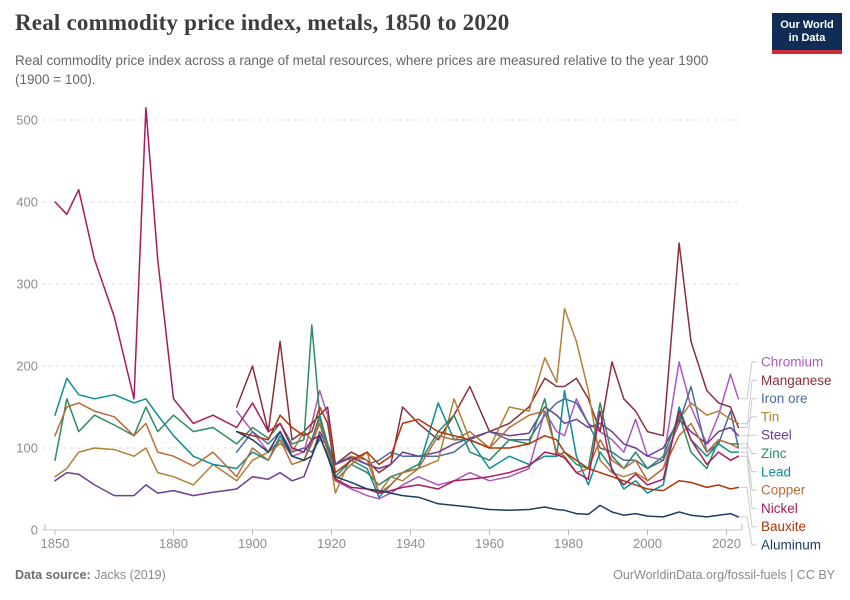  I want to click on legend-label-steel: Steel, so click(776, 435).